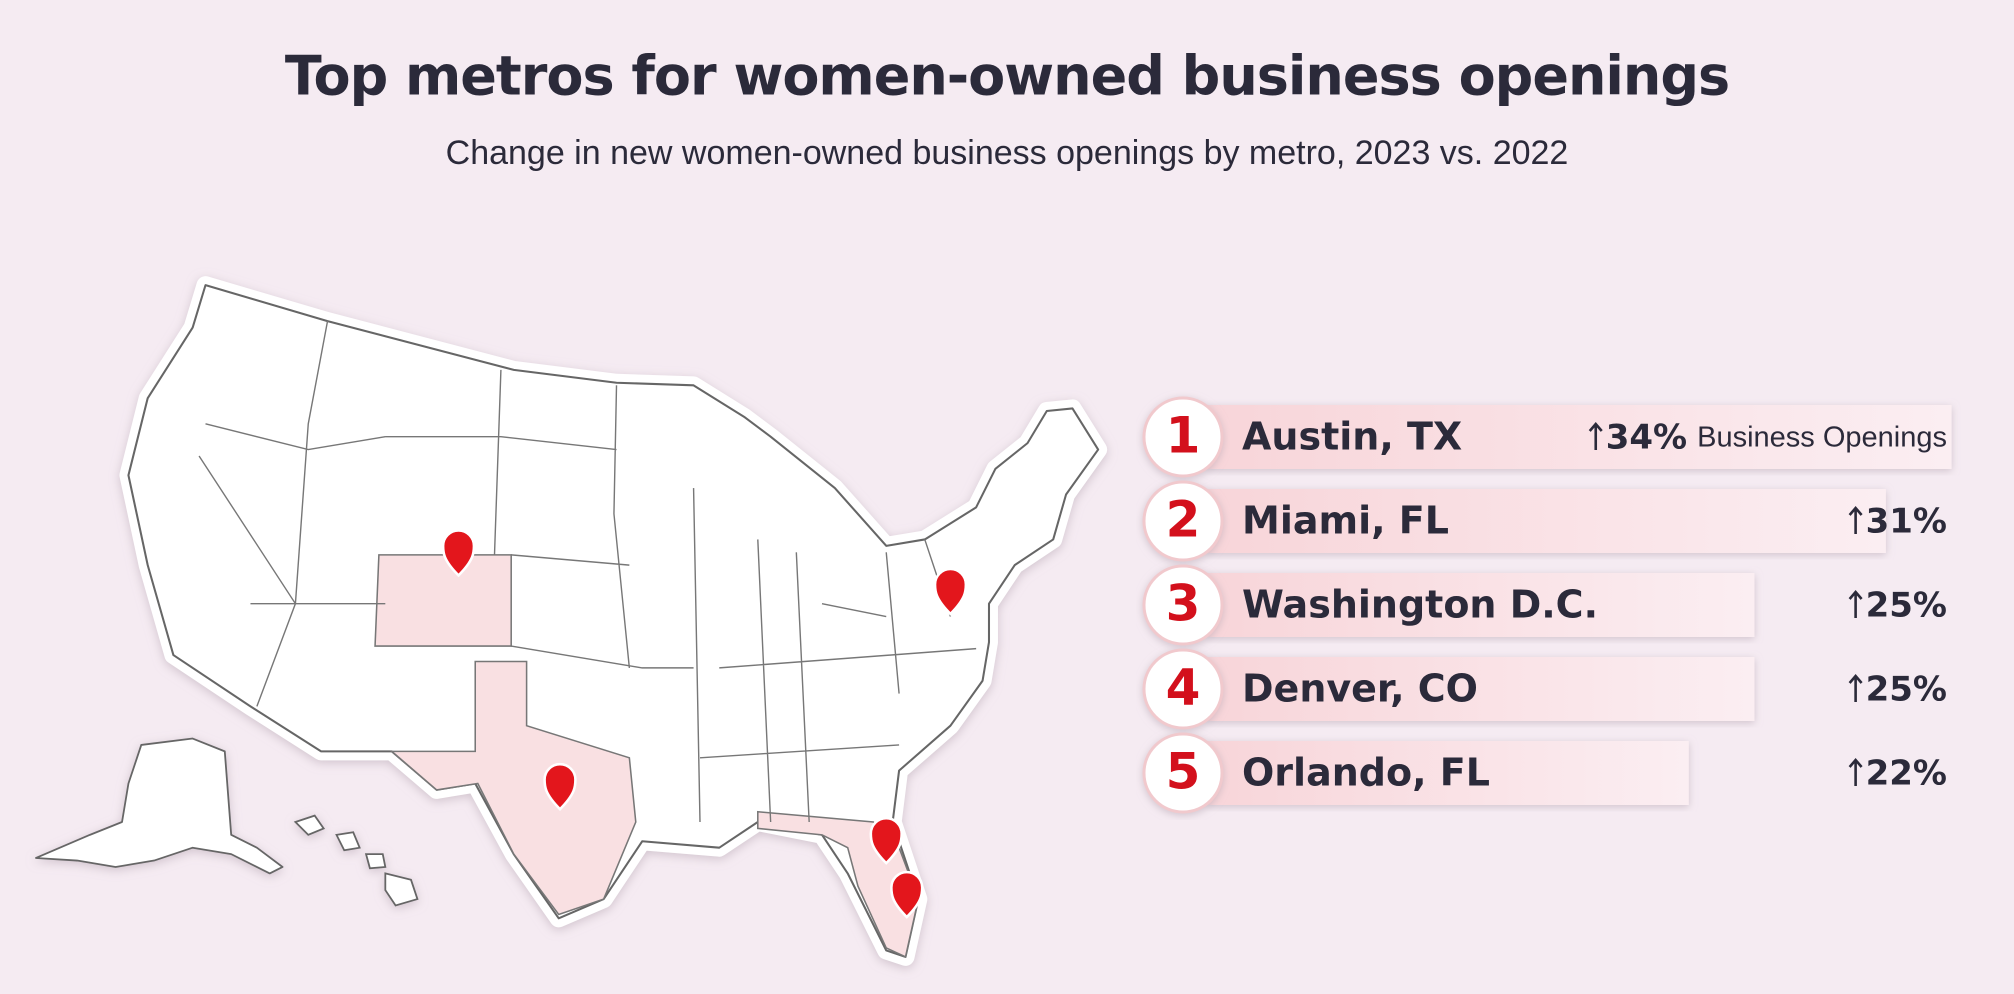  I want to click on metro-name: Miami, FL, so click(1345, 521).